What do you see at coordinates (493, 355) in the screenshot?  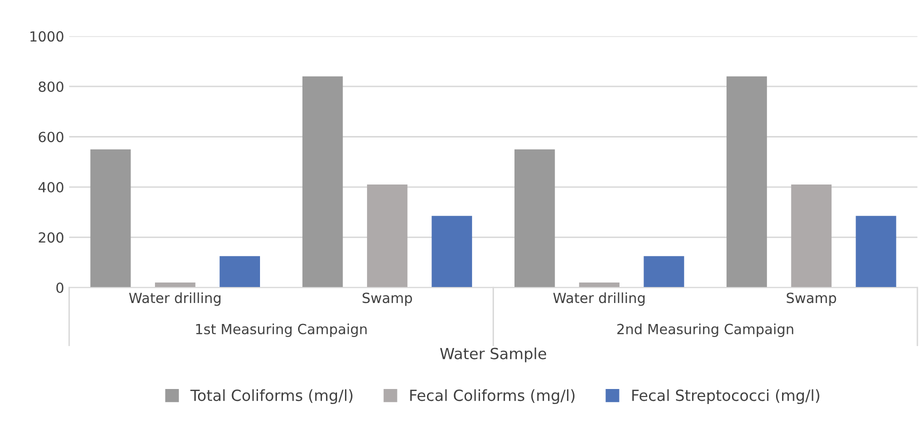 I see `x-axis-title: Water Sample` at bounding box center [493, 355].